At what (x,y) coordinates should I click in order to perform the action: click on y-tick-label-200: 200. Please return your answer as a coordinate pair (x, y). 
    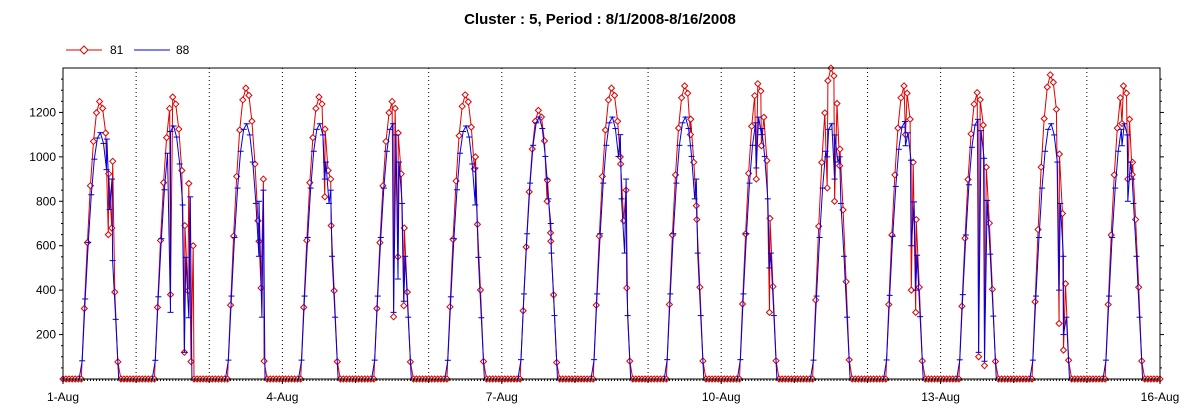
    Looking at the image, I should click on (46, 335).